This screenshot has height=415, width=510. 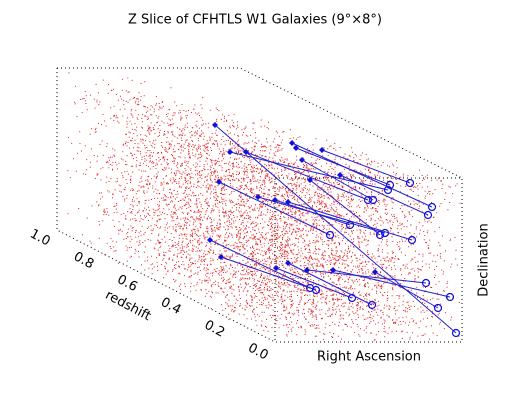 I want to click on box-edge, so click(x=368, y=260).